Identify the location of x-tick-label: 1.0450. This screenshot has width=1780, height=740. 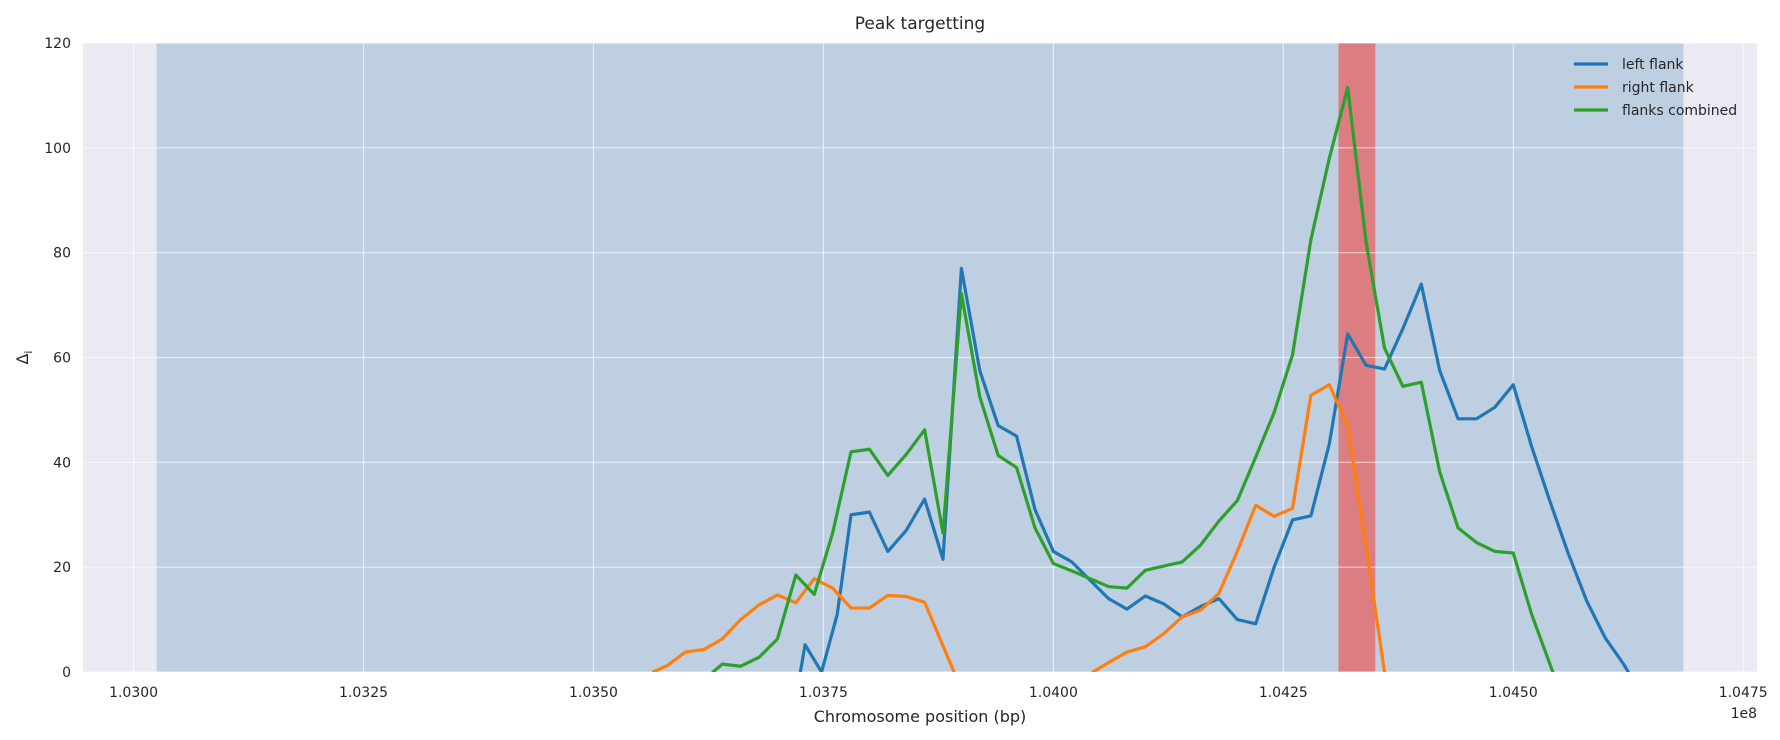
(1513, 693).